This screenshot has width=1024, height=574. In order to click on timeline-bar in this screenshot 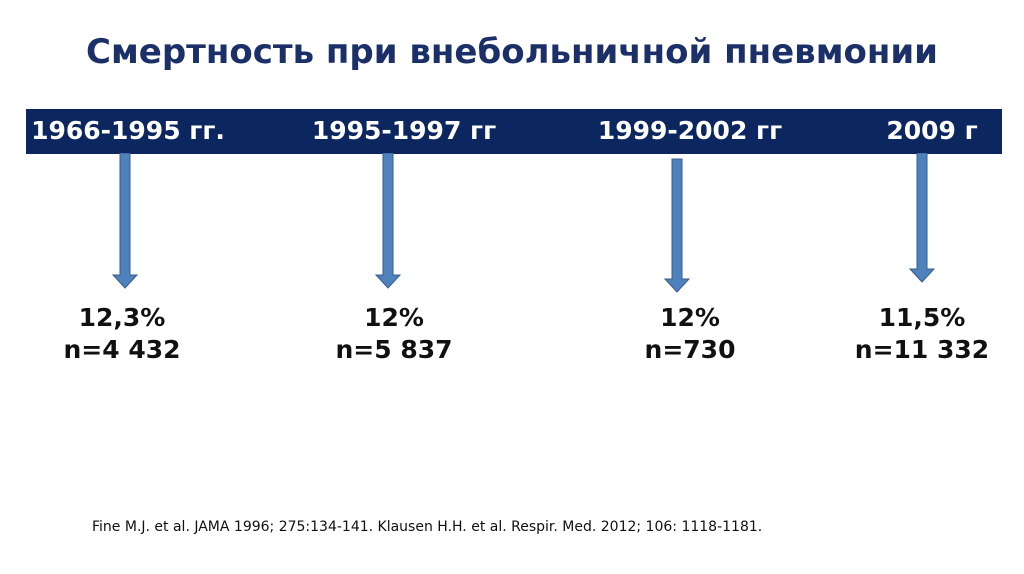, I will do `click(514, 131)`.